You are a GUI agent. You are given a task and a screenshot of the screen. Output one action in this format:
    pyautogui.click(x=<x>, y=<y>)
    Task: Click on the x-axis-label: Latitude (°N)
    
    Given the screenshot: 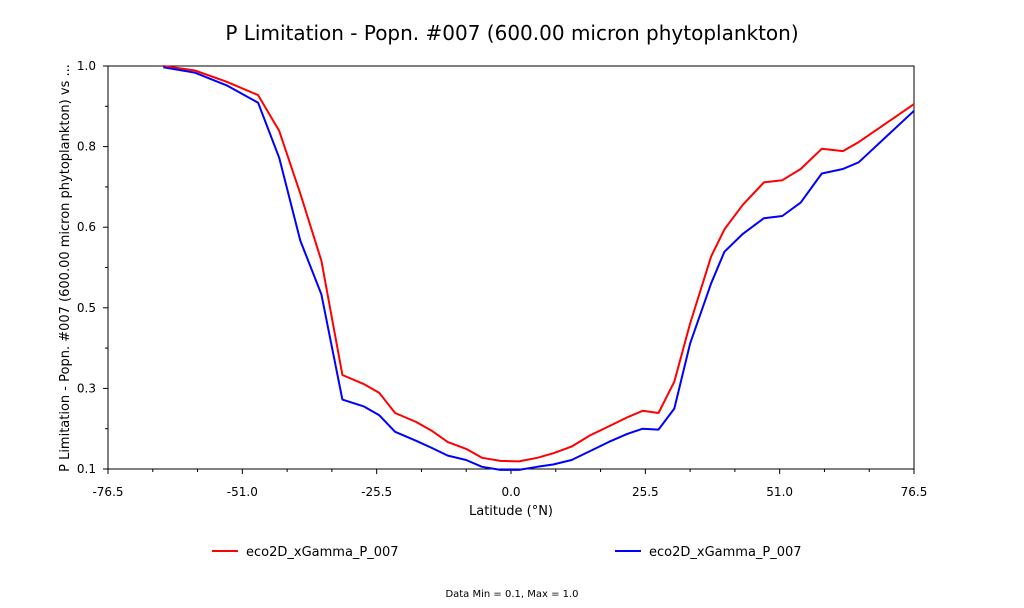 What is the action you would take?
    pyautogui.click(x=511, y=511)
    